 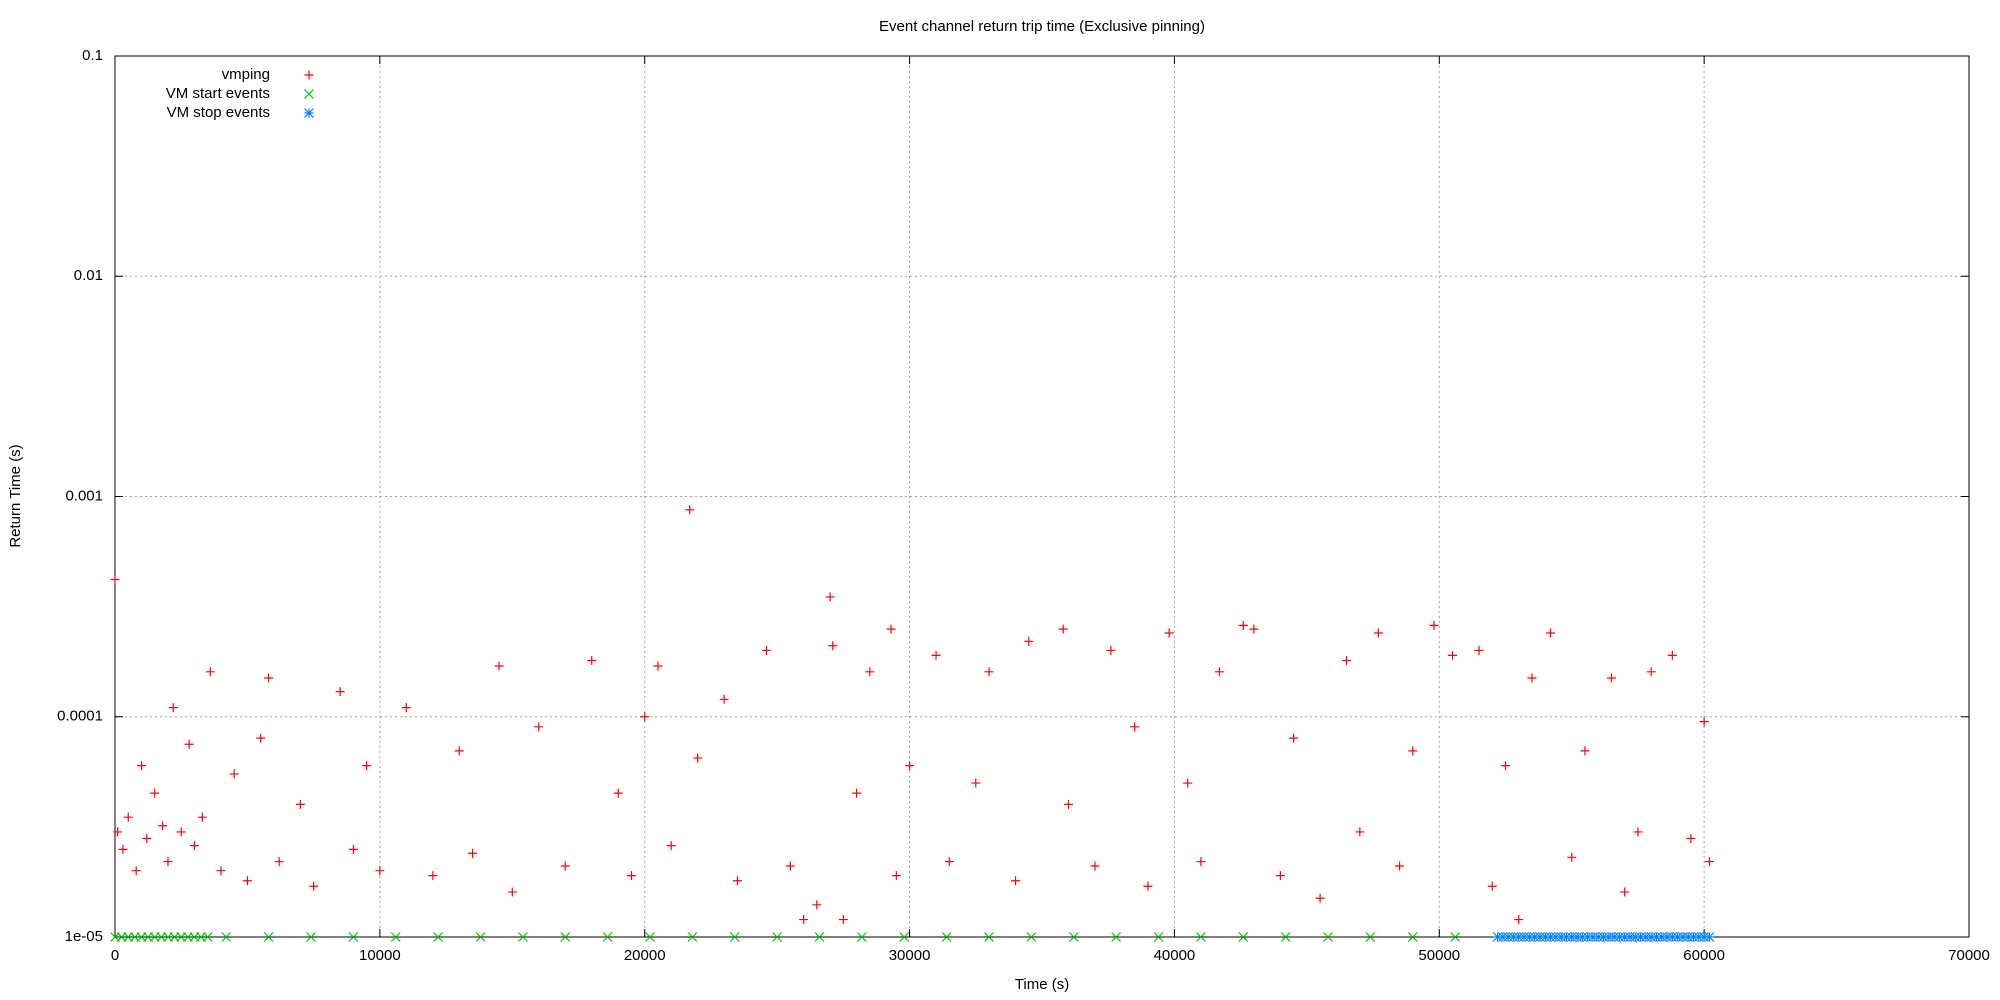 I want to click on x-tick-label: 30000, so click(x=910, y=955).